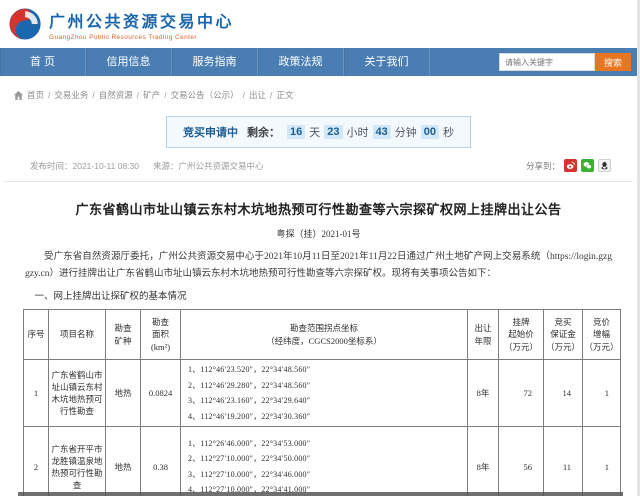 This screenshot has width=640, height=496. I want to click on cell-start-price: 72, so click(521, 393).